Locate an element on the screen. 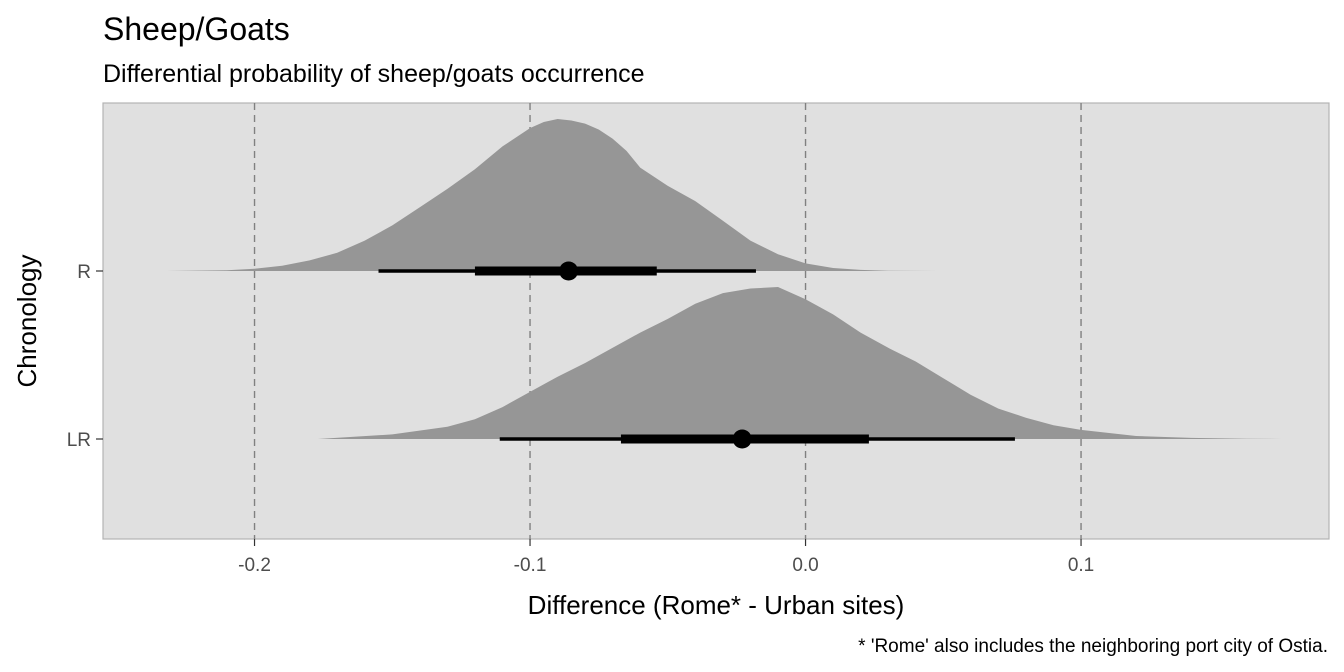 The height and width of the screenshot is (672, 1344). median-point-LR is located at coordinates (742, 439).